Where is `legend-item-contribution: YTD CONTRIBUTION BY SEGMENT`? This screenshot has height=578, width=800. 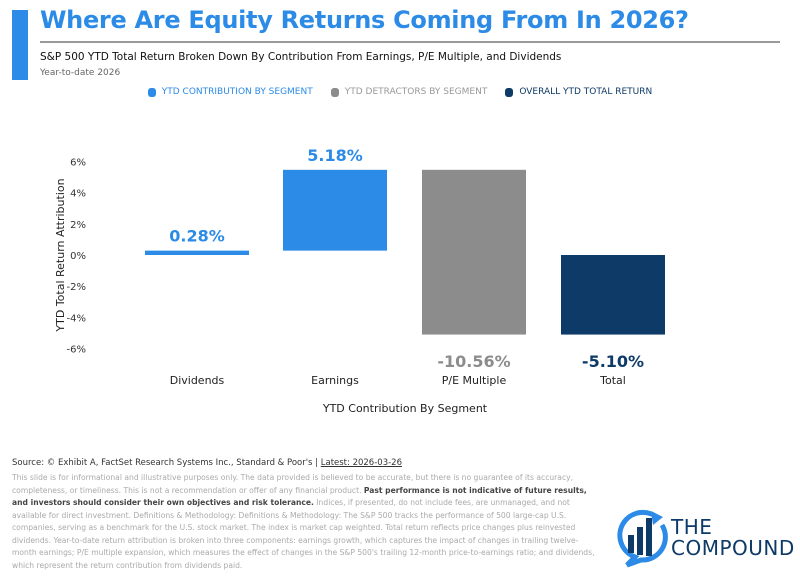 legend-item-contribution: YTD CONTRIBUTION BY SEGMENT is located at coordinates (230, 92).